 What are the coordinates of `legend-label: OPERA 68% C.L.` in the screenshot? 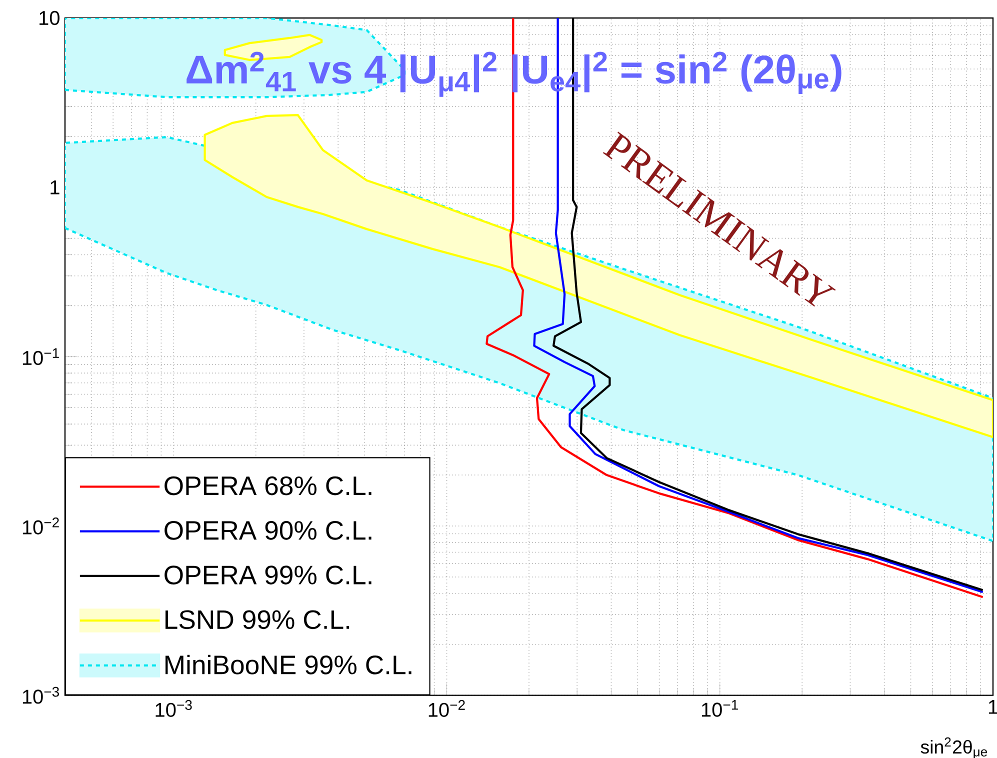 It's located at (268, 486).